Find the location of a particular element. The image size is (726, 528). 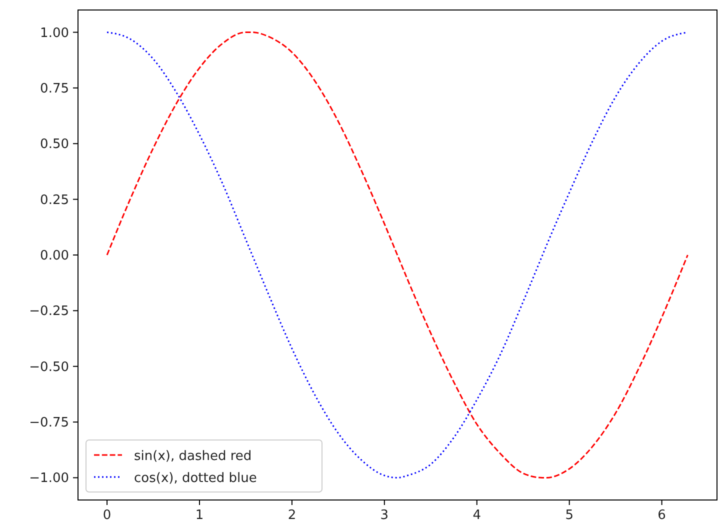

y-tick-label: 1.00 is located at coordinates (54, 33).